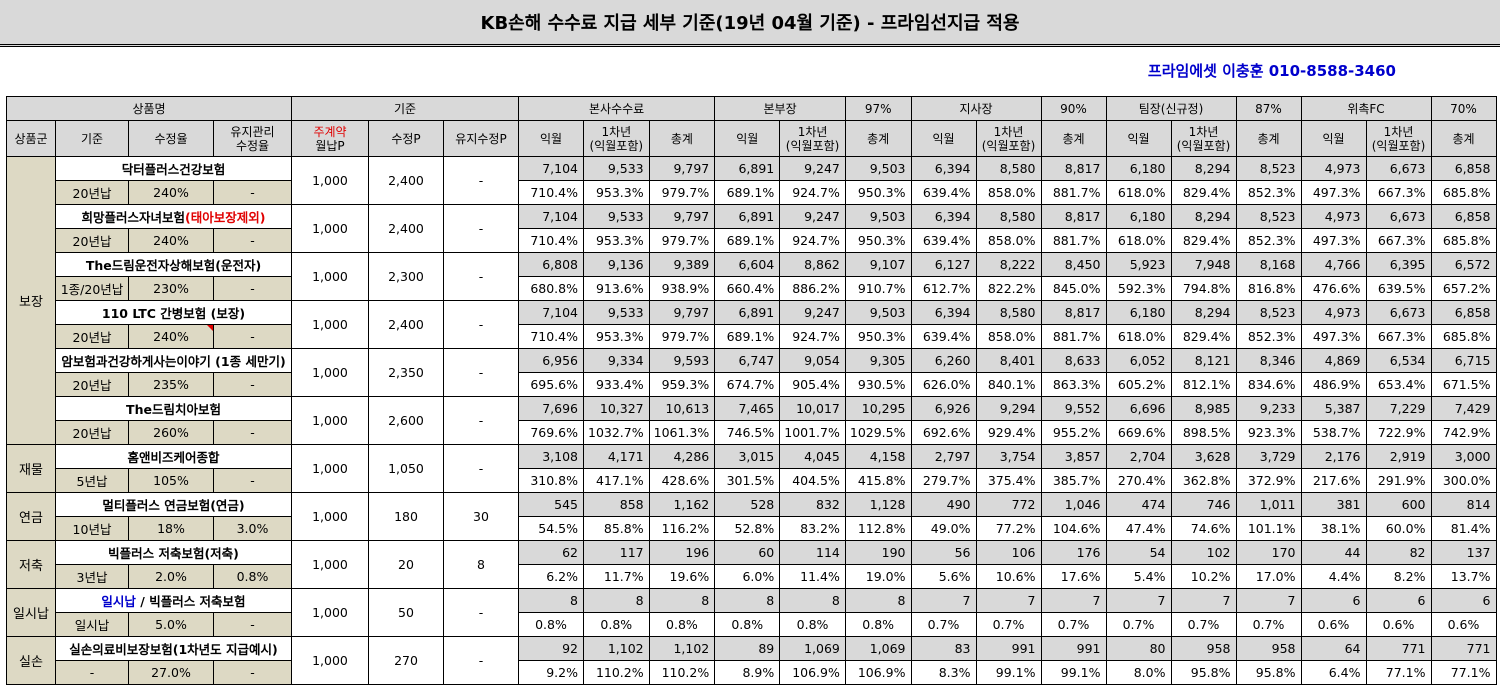  Describe the element at coordinates (1008, 216) in the screenshot. I see `fee-amount: 8,580` at that location.